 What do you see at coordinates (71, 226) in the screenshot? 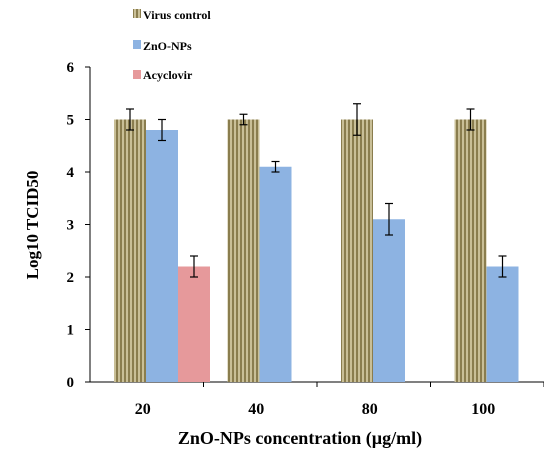
I see `y-tick-label: 3` at bounding box center [71, 226].